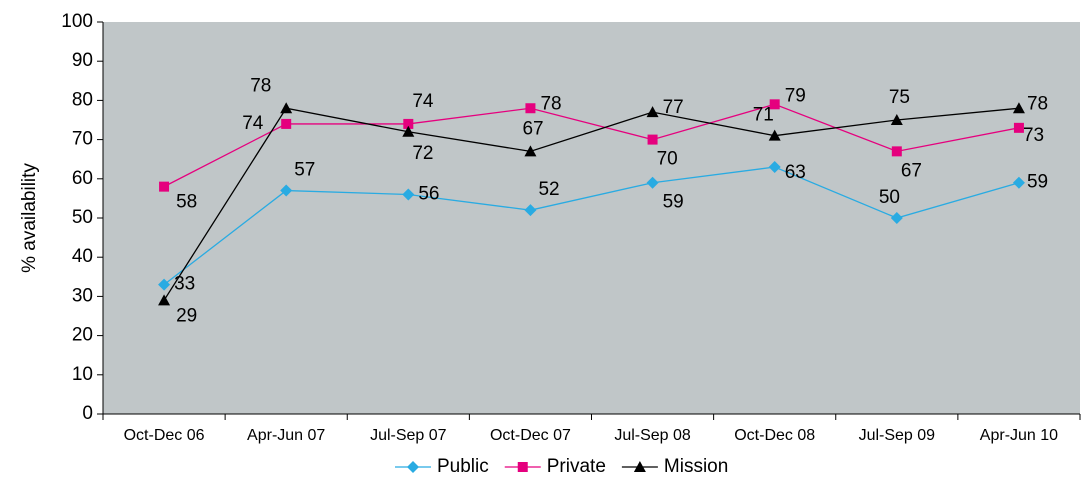 The width and height of the screenshot is (1082, 484). Describe the element at coordinates (82, 256) in the screenshot. I see `y-tick-label: 40` at that location.